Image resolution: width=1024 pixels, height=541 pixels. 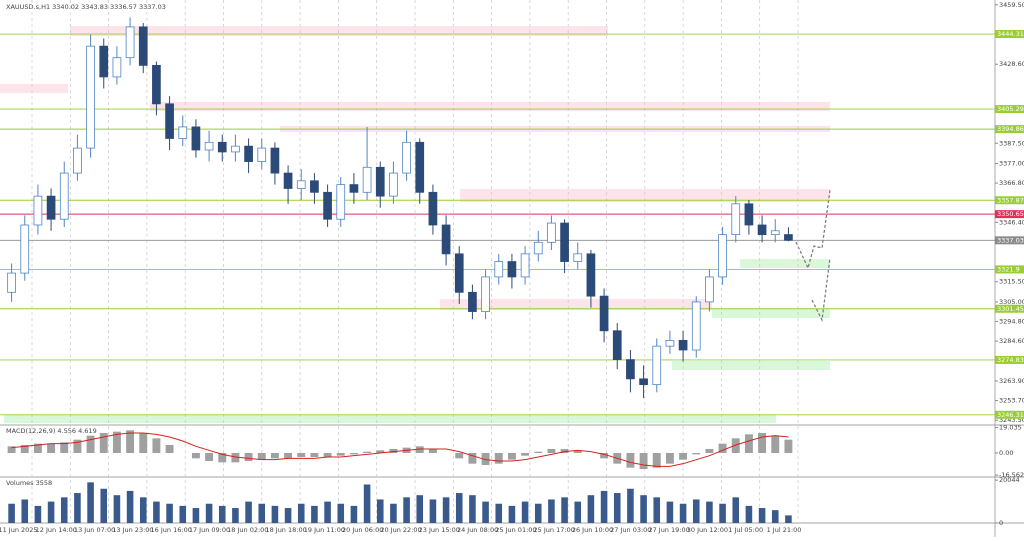 I want to click on level-label: 3405.29, so click(x=1010, y=109).